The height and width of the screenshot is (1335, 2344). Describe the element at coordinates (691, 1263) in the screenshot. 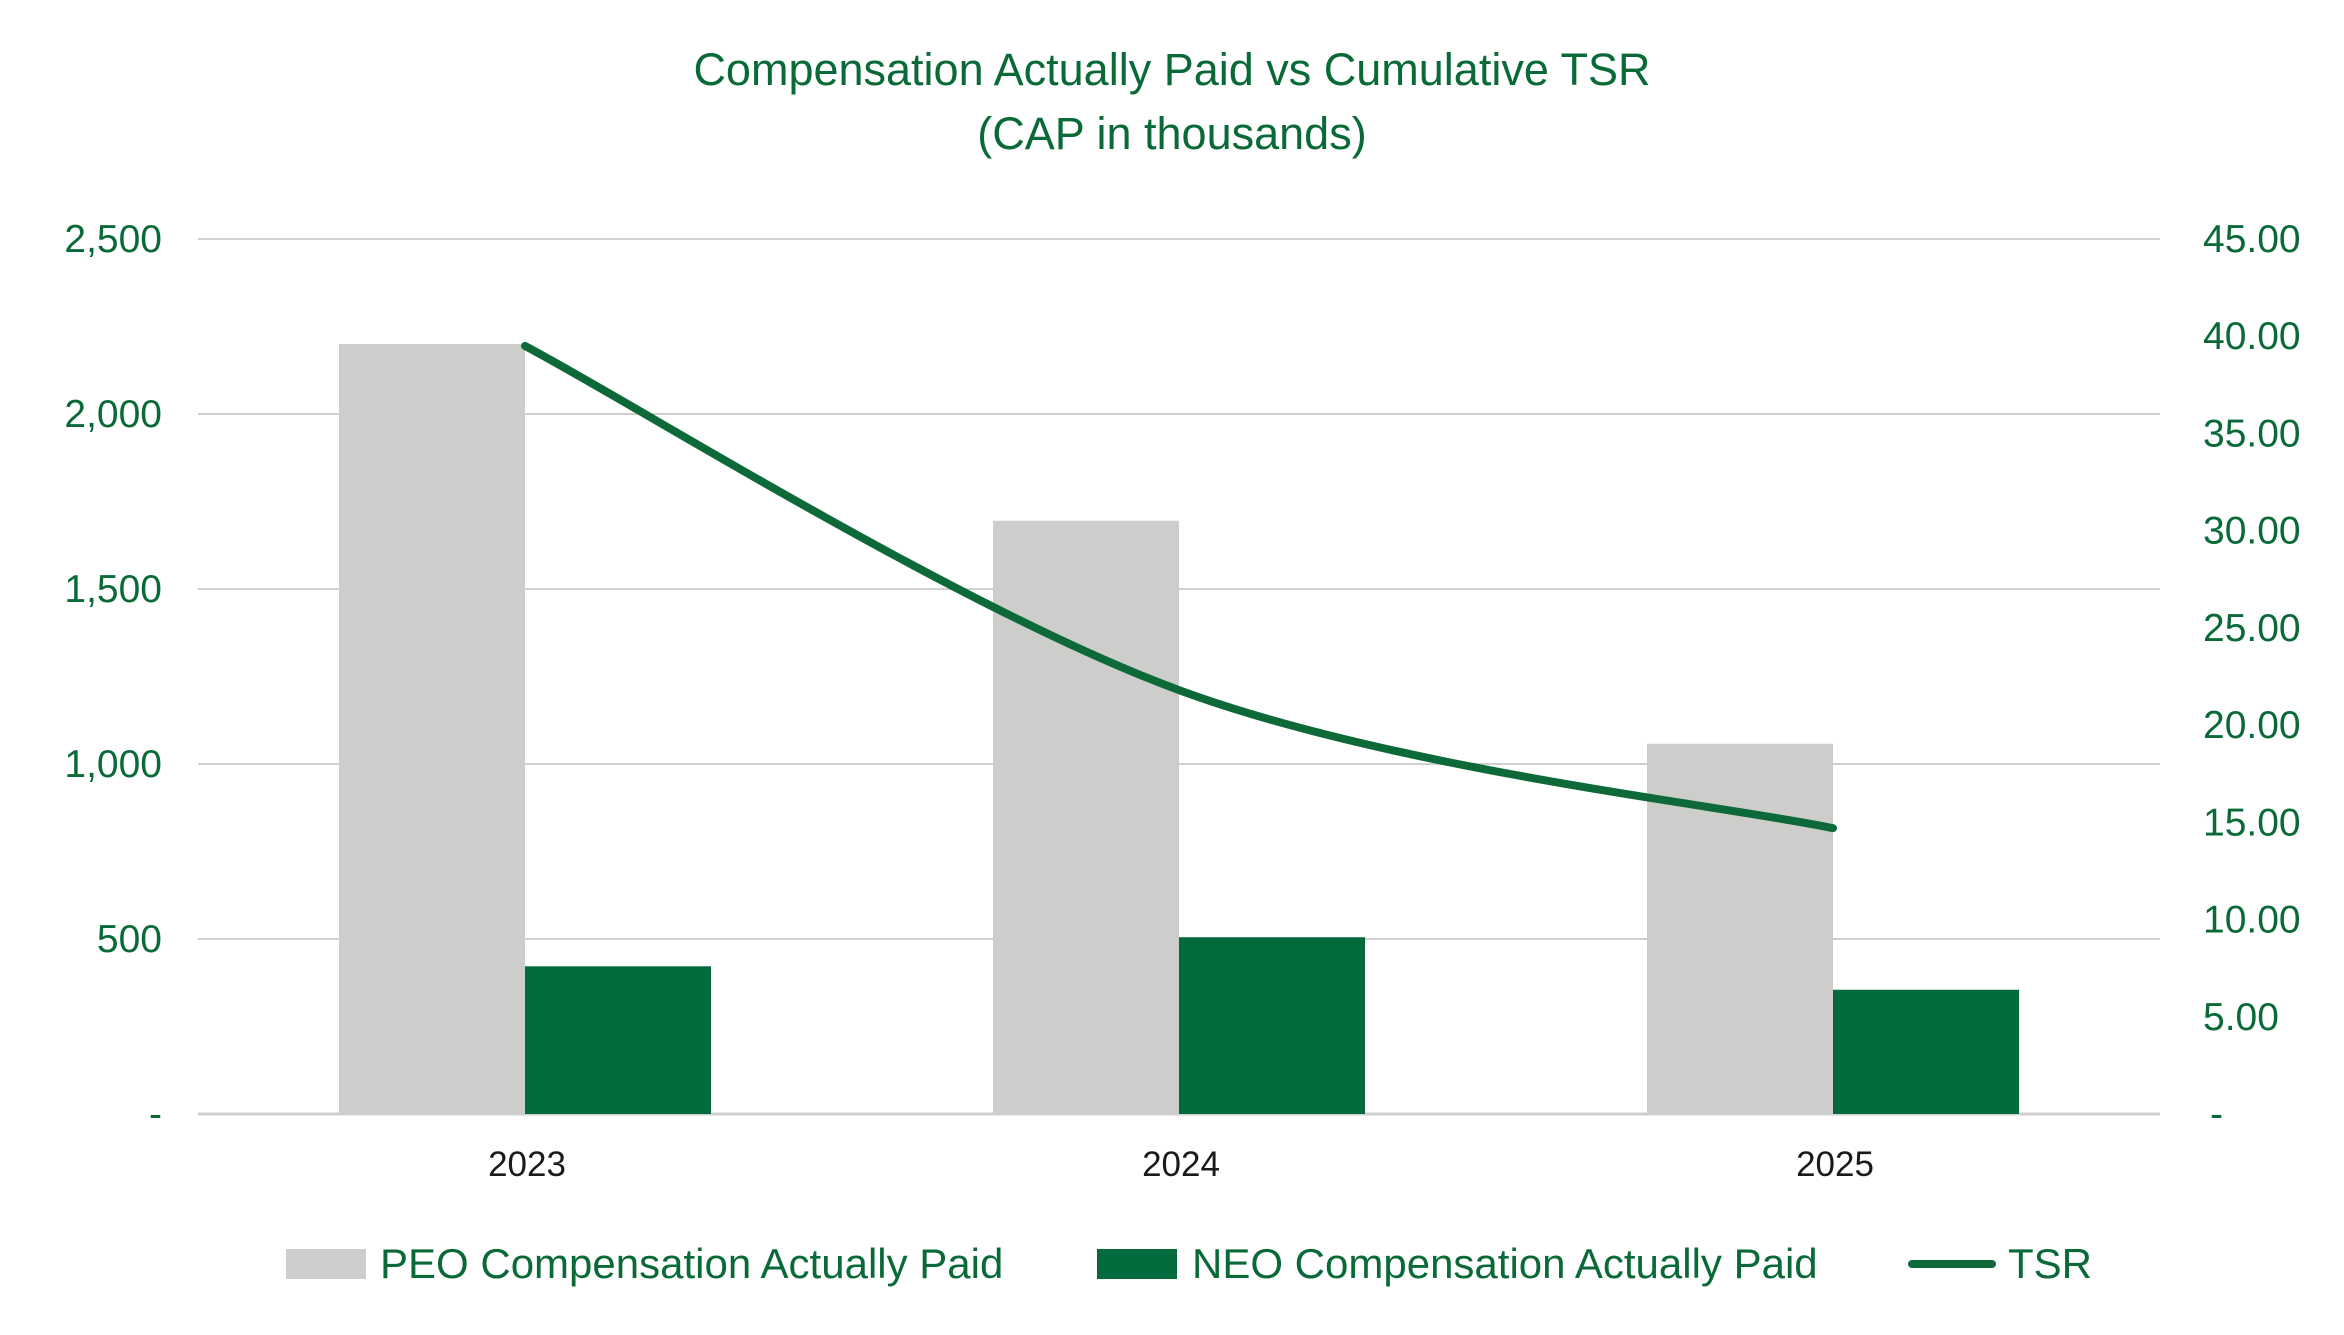

I see `legend-label: PEO Compensation Actually Paid` at that location.